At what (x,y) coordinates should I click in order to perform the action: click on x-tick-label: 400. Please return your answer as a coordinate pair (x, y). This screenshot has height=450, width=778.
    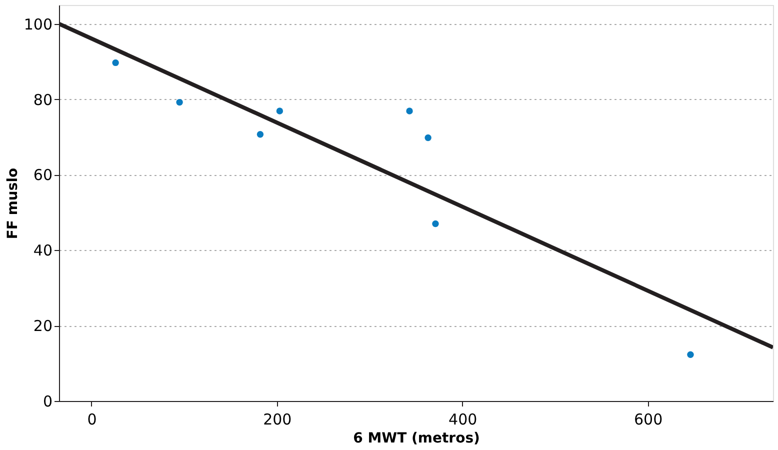
    Looking at the image, I should click on (463, 419).